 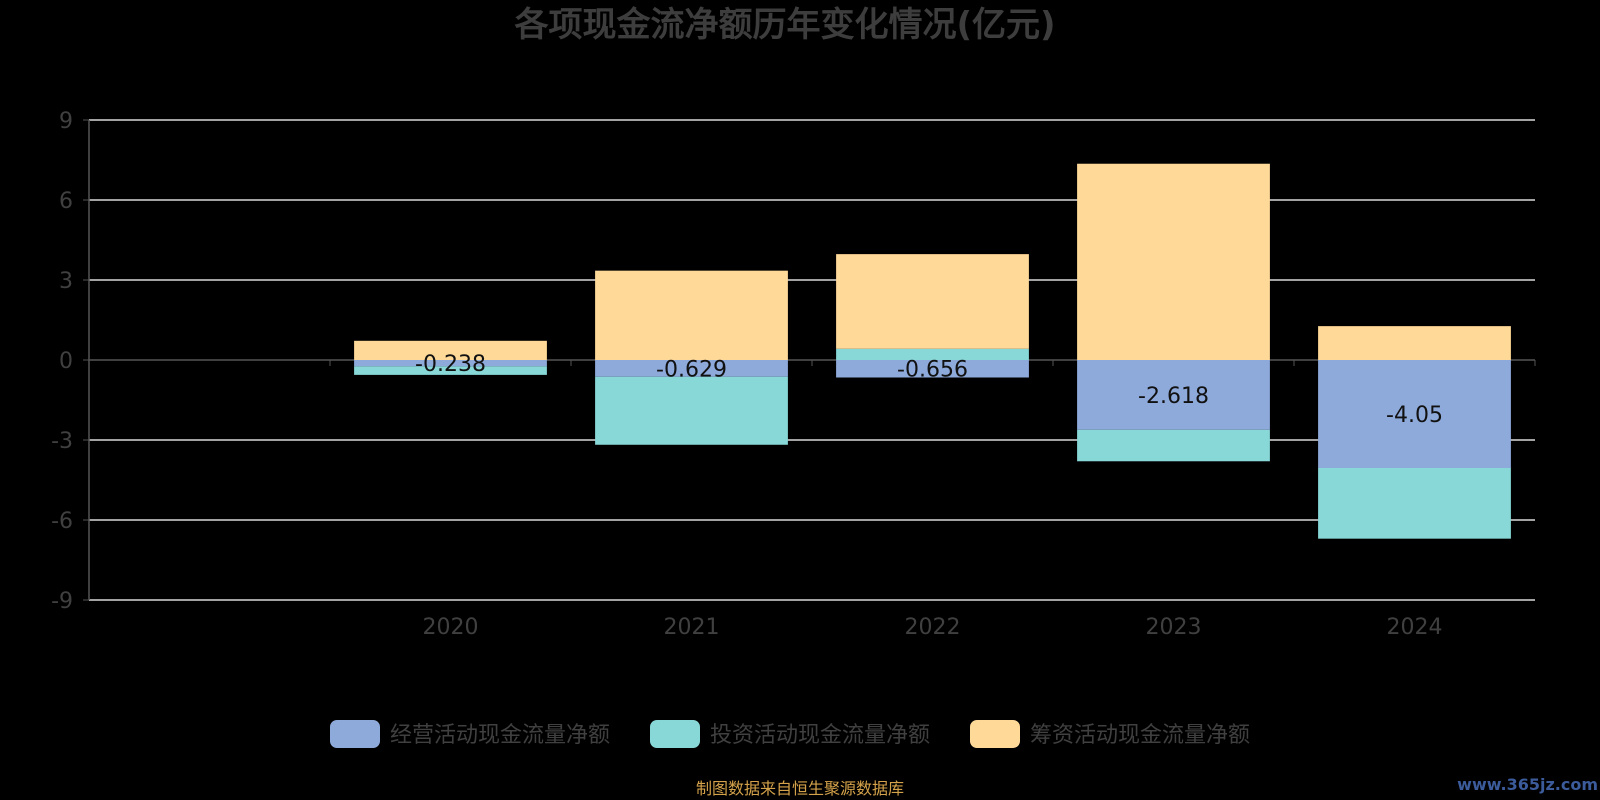 I want to click on x-category-label-2023: 2023, so click(x=1174, y=627).